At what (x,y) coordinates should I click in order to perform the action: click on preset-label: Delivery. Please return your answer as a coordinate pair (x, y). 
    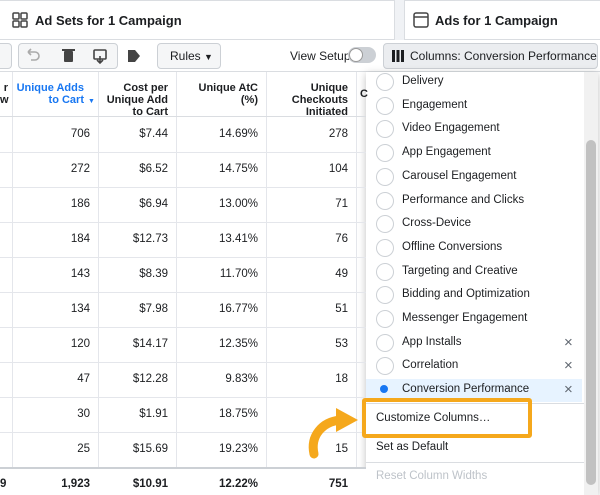
    Looking at the image, I should click on (423, 81).